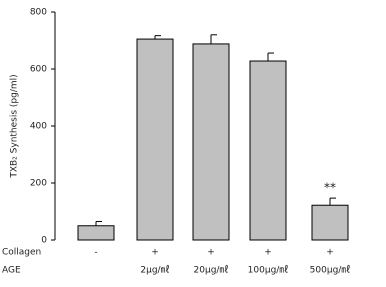  I want to click on category-label: 100μg/㎖, so click(268, 270).